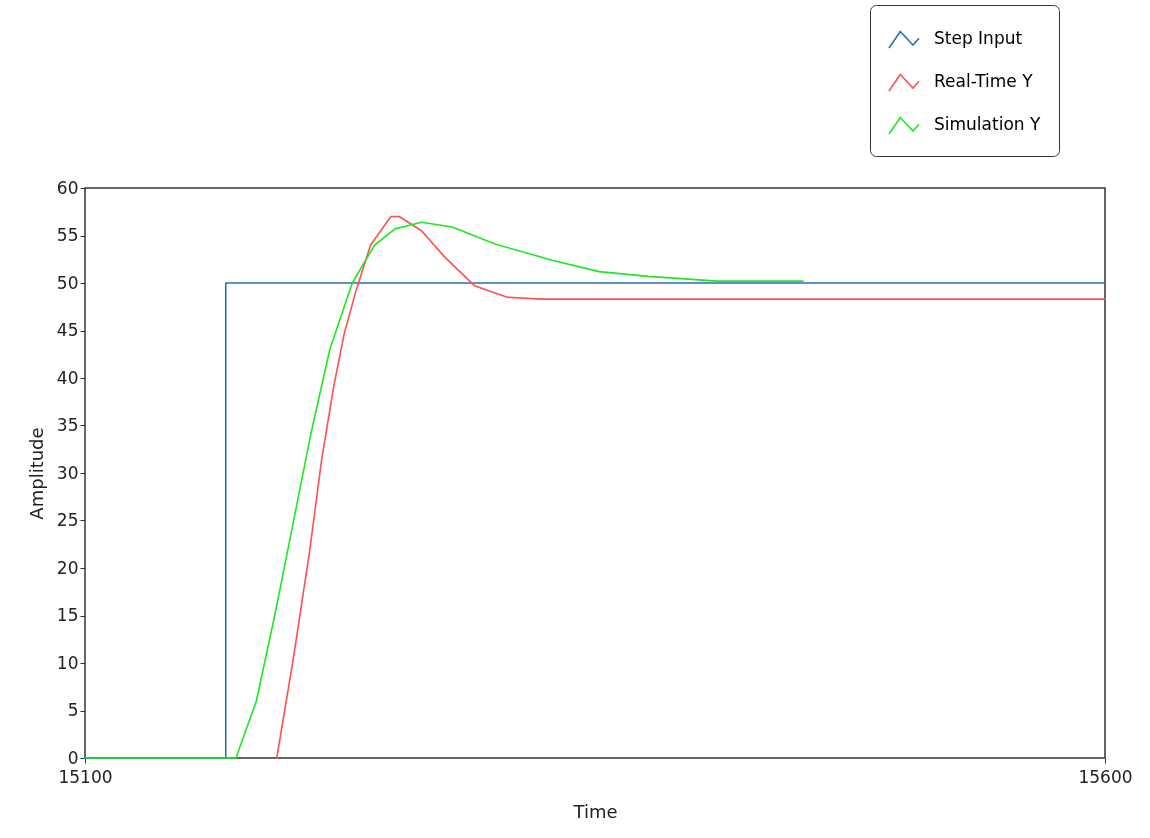 The width and height of the screenshot is (1150, 838). I want to click on legend-label: Simulation Y, so click(987, 124).